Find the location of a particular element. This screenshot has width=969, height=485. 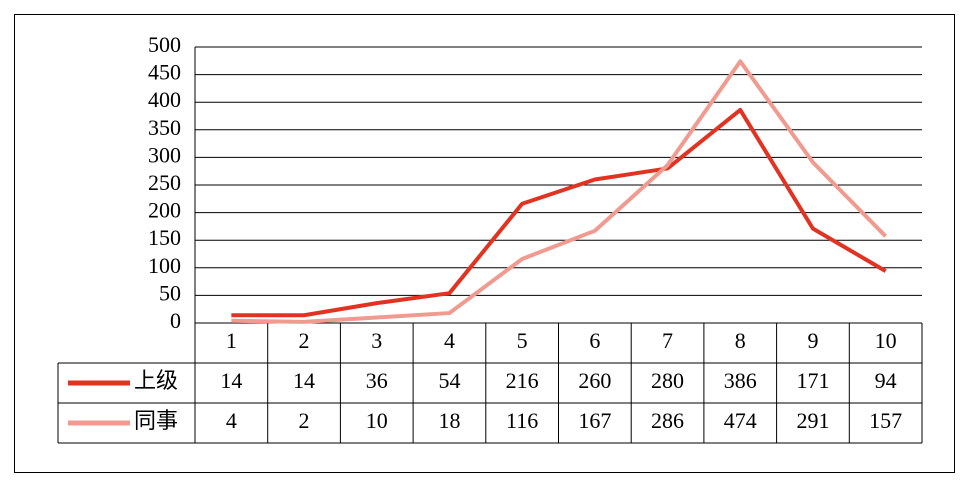

x-tick-label: 9 is located at coordinates (812, 340).